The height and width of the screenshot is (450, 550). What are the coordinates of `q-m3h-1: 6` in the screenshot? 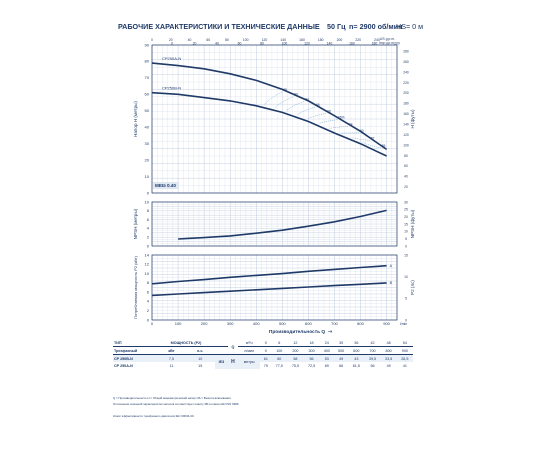 It's located at (279, 343).